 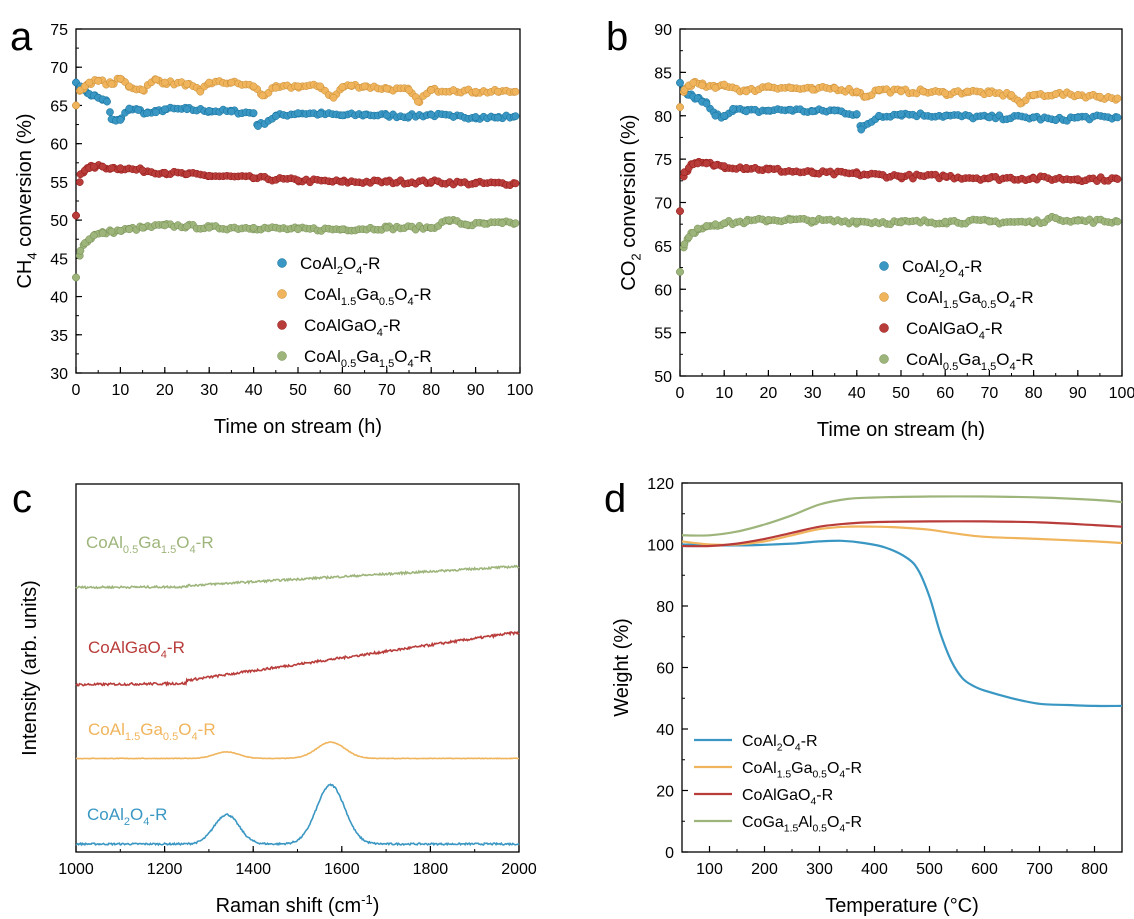 What do you see at coordinates (663, 247) in the screenshot?
I see `y-tick-label: 65` at bounding box center [663, 247].